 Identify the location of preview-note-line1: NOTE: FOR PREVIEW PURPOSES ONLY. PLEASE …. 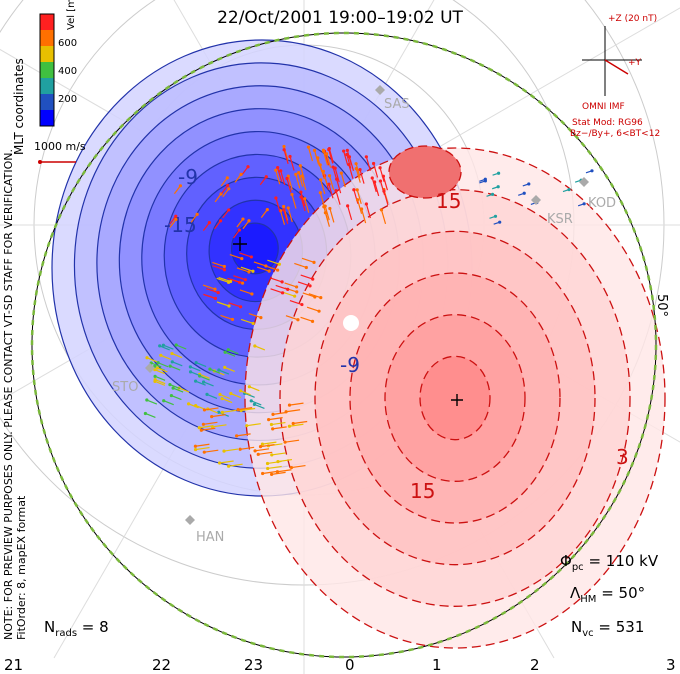
(8, 394).